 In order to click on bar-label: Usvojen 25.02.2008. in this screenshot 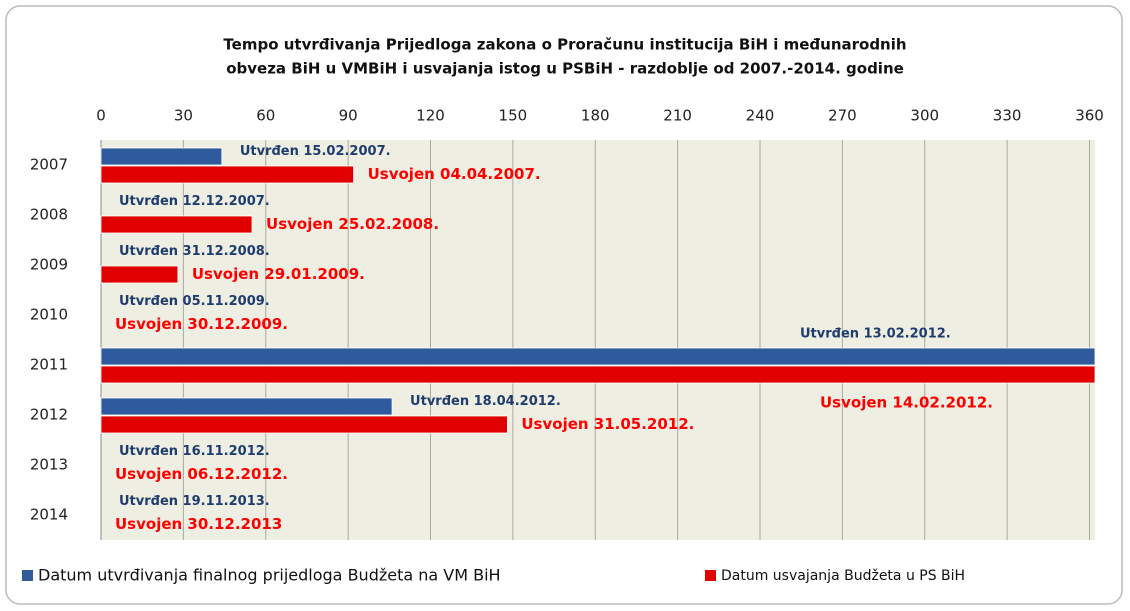, I will do `click(352, 224)`.